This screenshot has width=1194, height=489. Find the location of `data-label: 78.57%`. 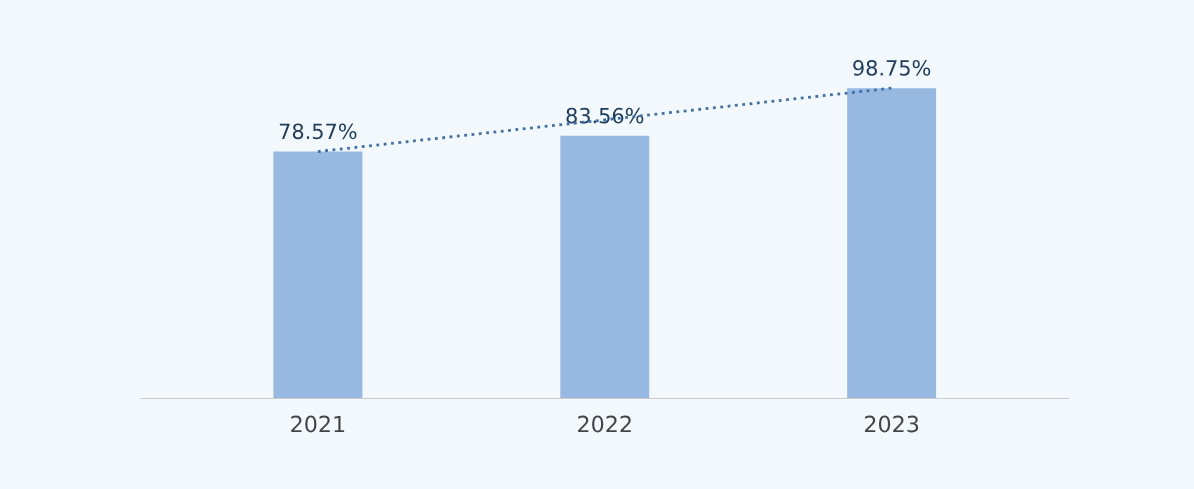

data-label: 78.57% is located at coordinates (318, 131).